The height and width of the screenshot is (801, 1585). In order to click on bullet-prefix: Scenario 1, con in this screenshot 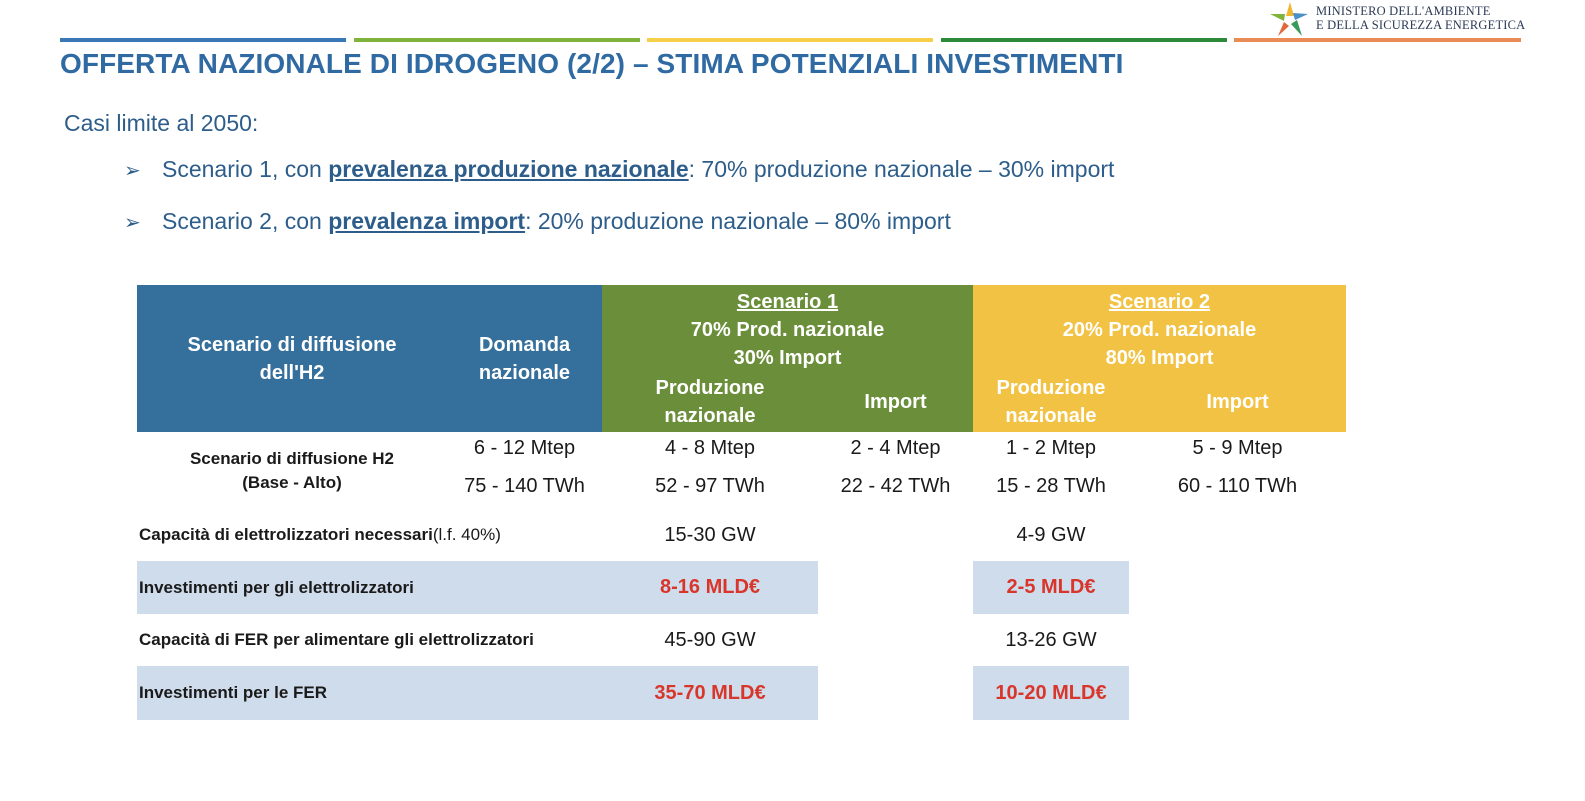, I will do `click(245, 169)`.